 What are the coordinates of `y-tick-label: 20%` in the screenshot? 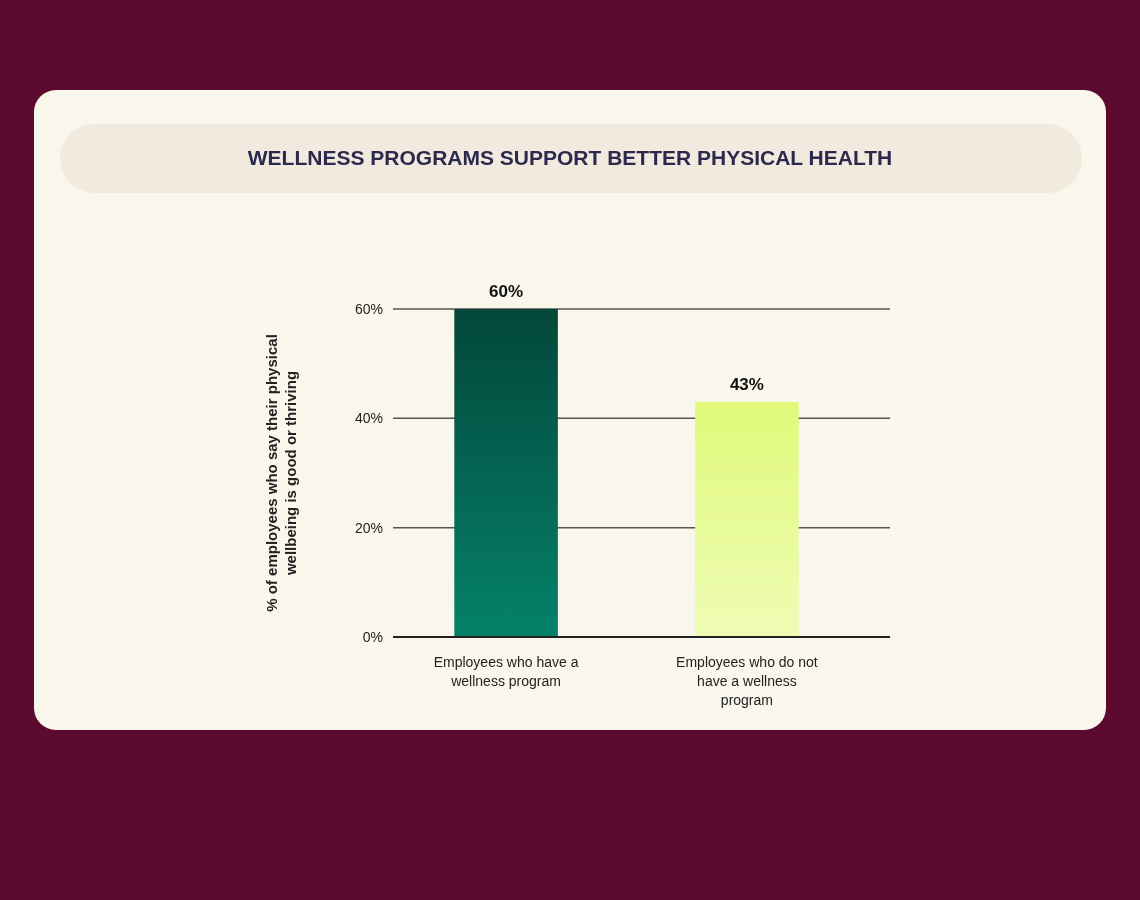 It's located at (368, 527).